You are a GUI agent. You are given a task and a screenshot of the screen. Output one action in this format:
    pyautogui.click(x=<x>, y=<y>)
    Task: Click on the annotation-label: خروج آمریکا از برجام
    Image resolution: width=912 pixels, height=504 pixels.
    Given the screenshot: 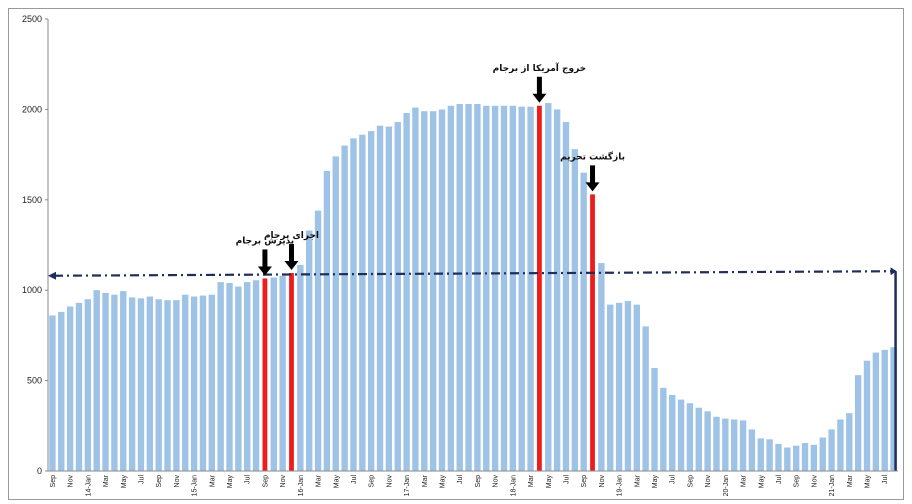 What is the action you would take?
    pyautogui.click(x=540, y=68)
    